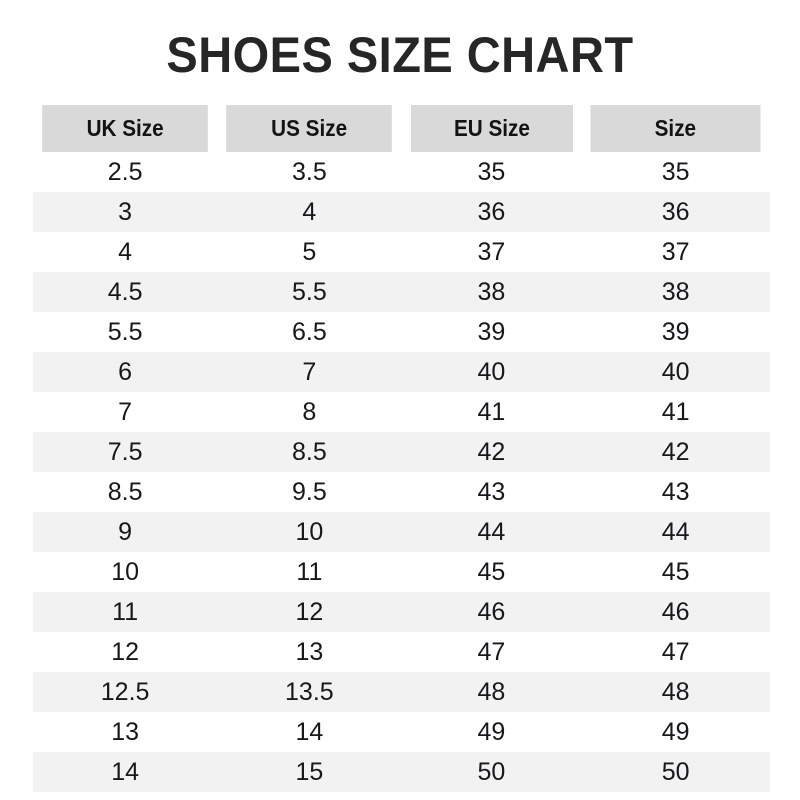  Describe the element at coordinates (675, 612) in the screenshot. I see `cell-size: 46` at that location.